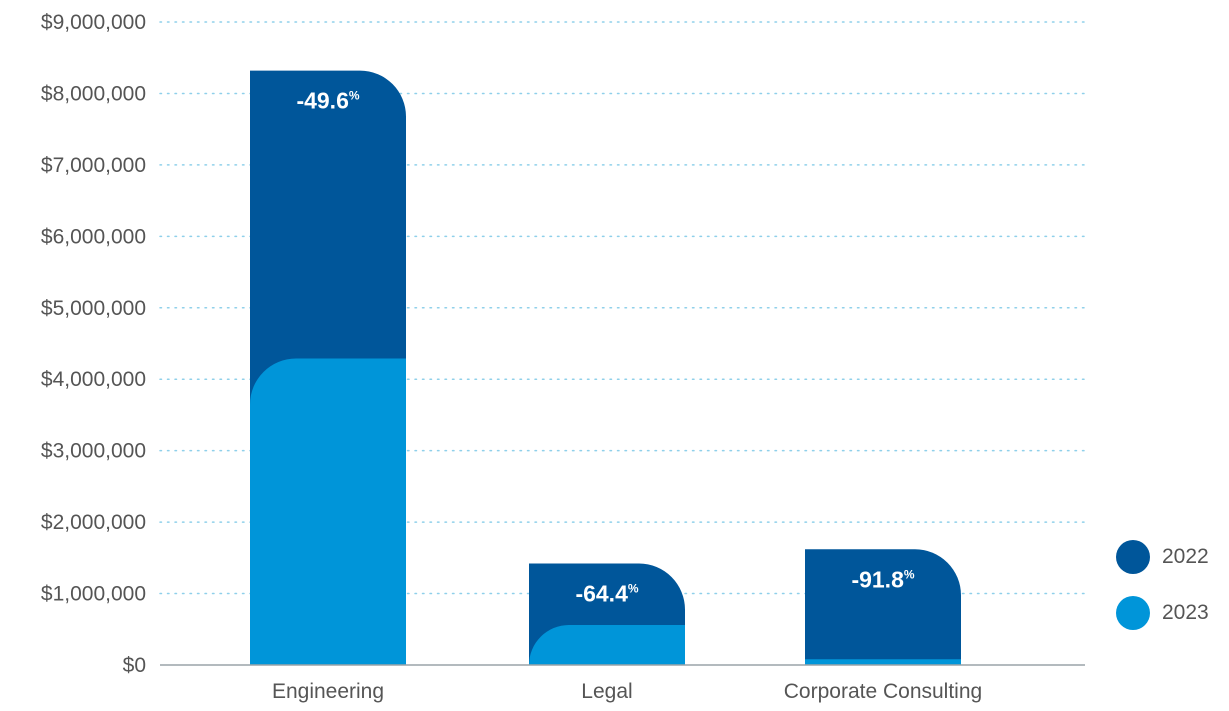  I want to click on y-tick-label: $6,000,000, so click(93, 236).